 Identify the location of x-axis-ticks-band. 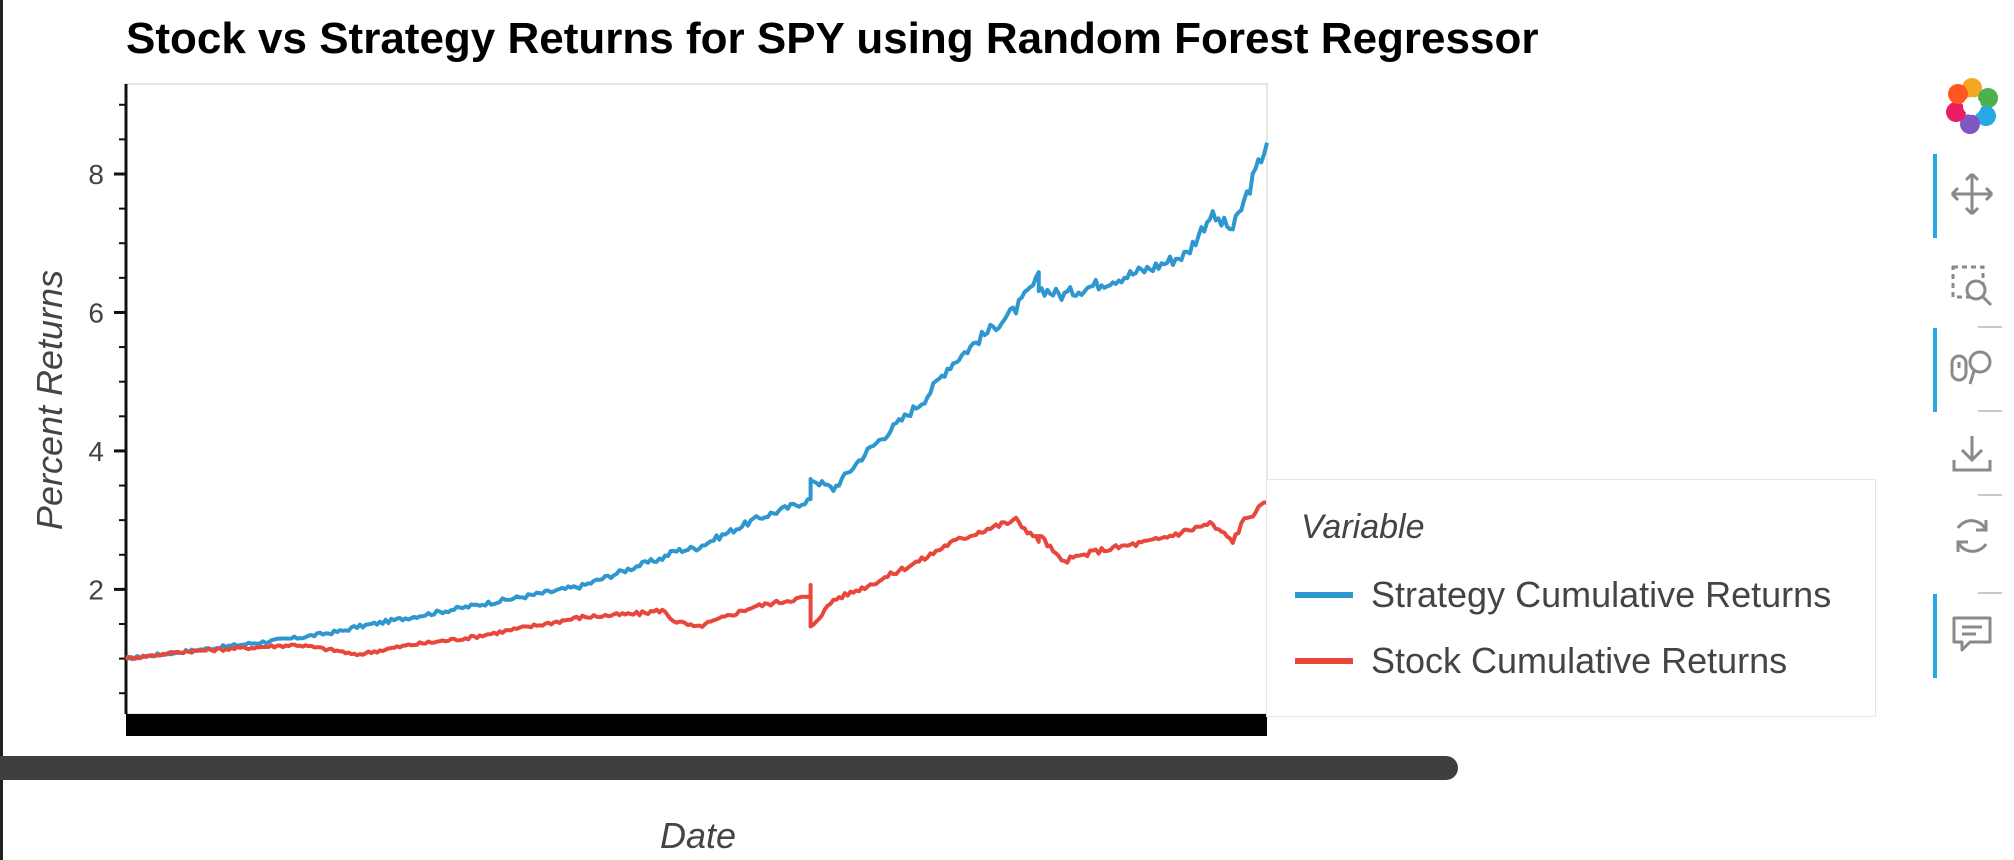
(696, 725).